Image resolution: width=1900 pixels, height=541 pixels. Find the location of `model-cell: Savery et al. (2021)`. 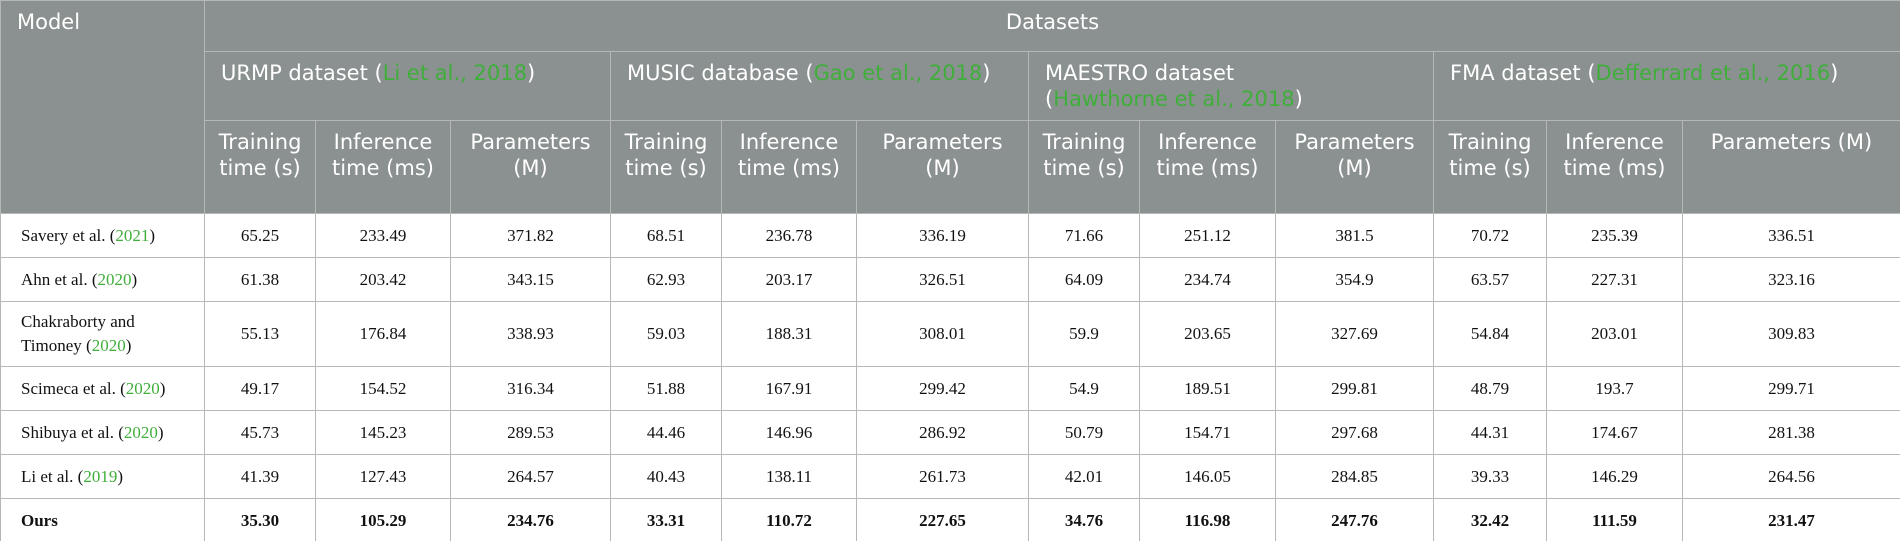

model-cell: Savery et al. (2021) is located at coordinates (102, 235).